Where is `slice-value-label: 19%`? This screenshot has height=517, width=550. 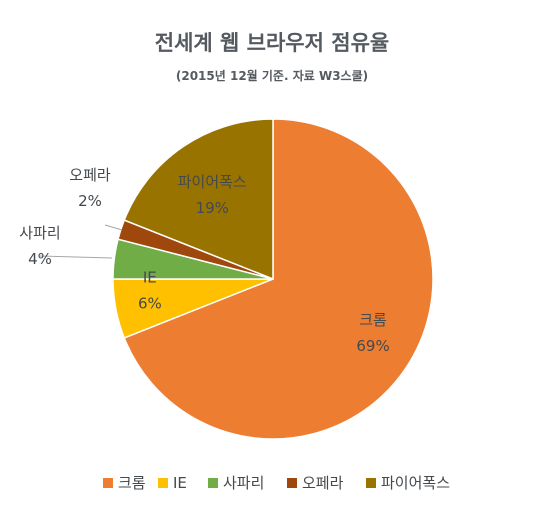 slice-value-label: 19% is located at coordinates (212, 208).